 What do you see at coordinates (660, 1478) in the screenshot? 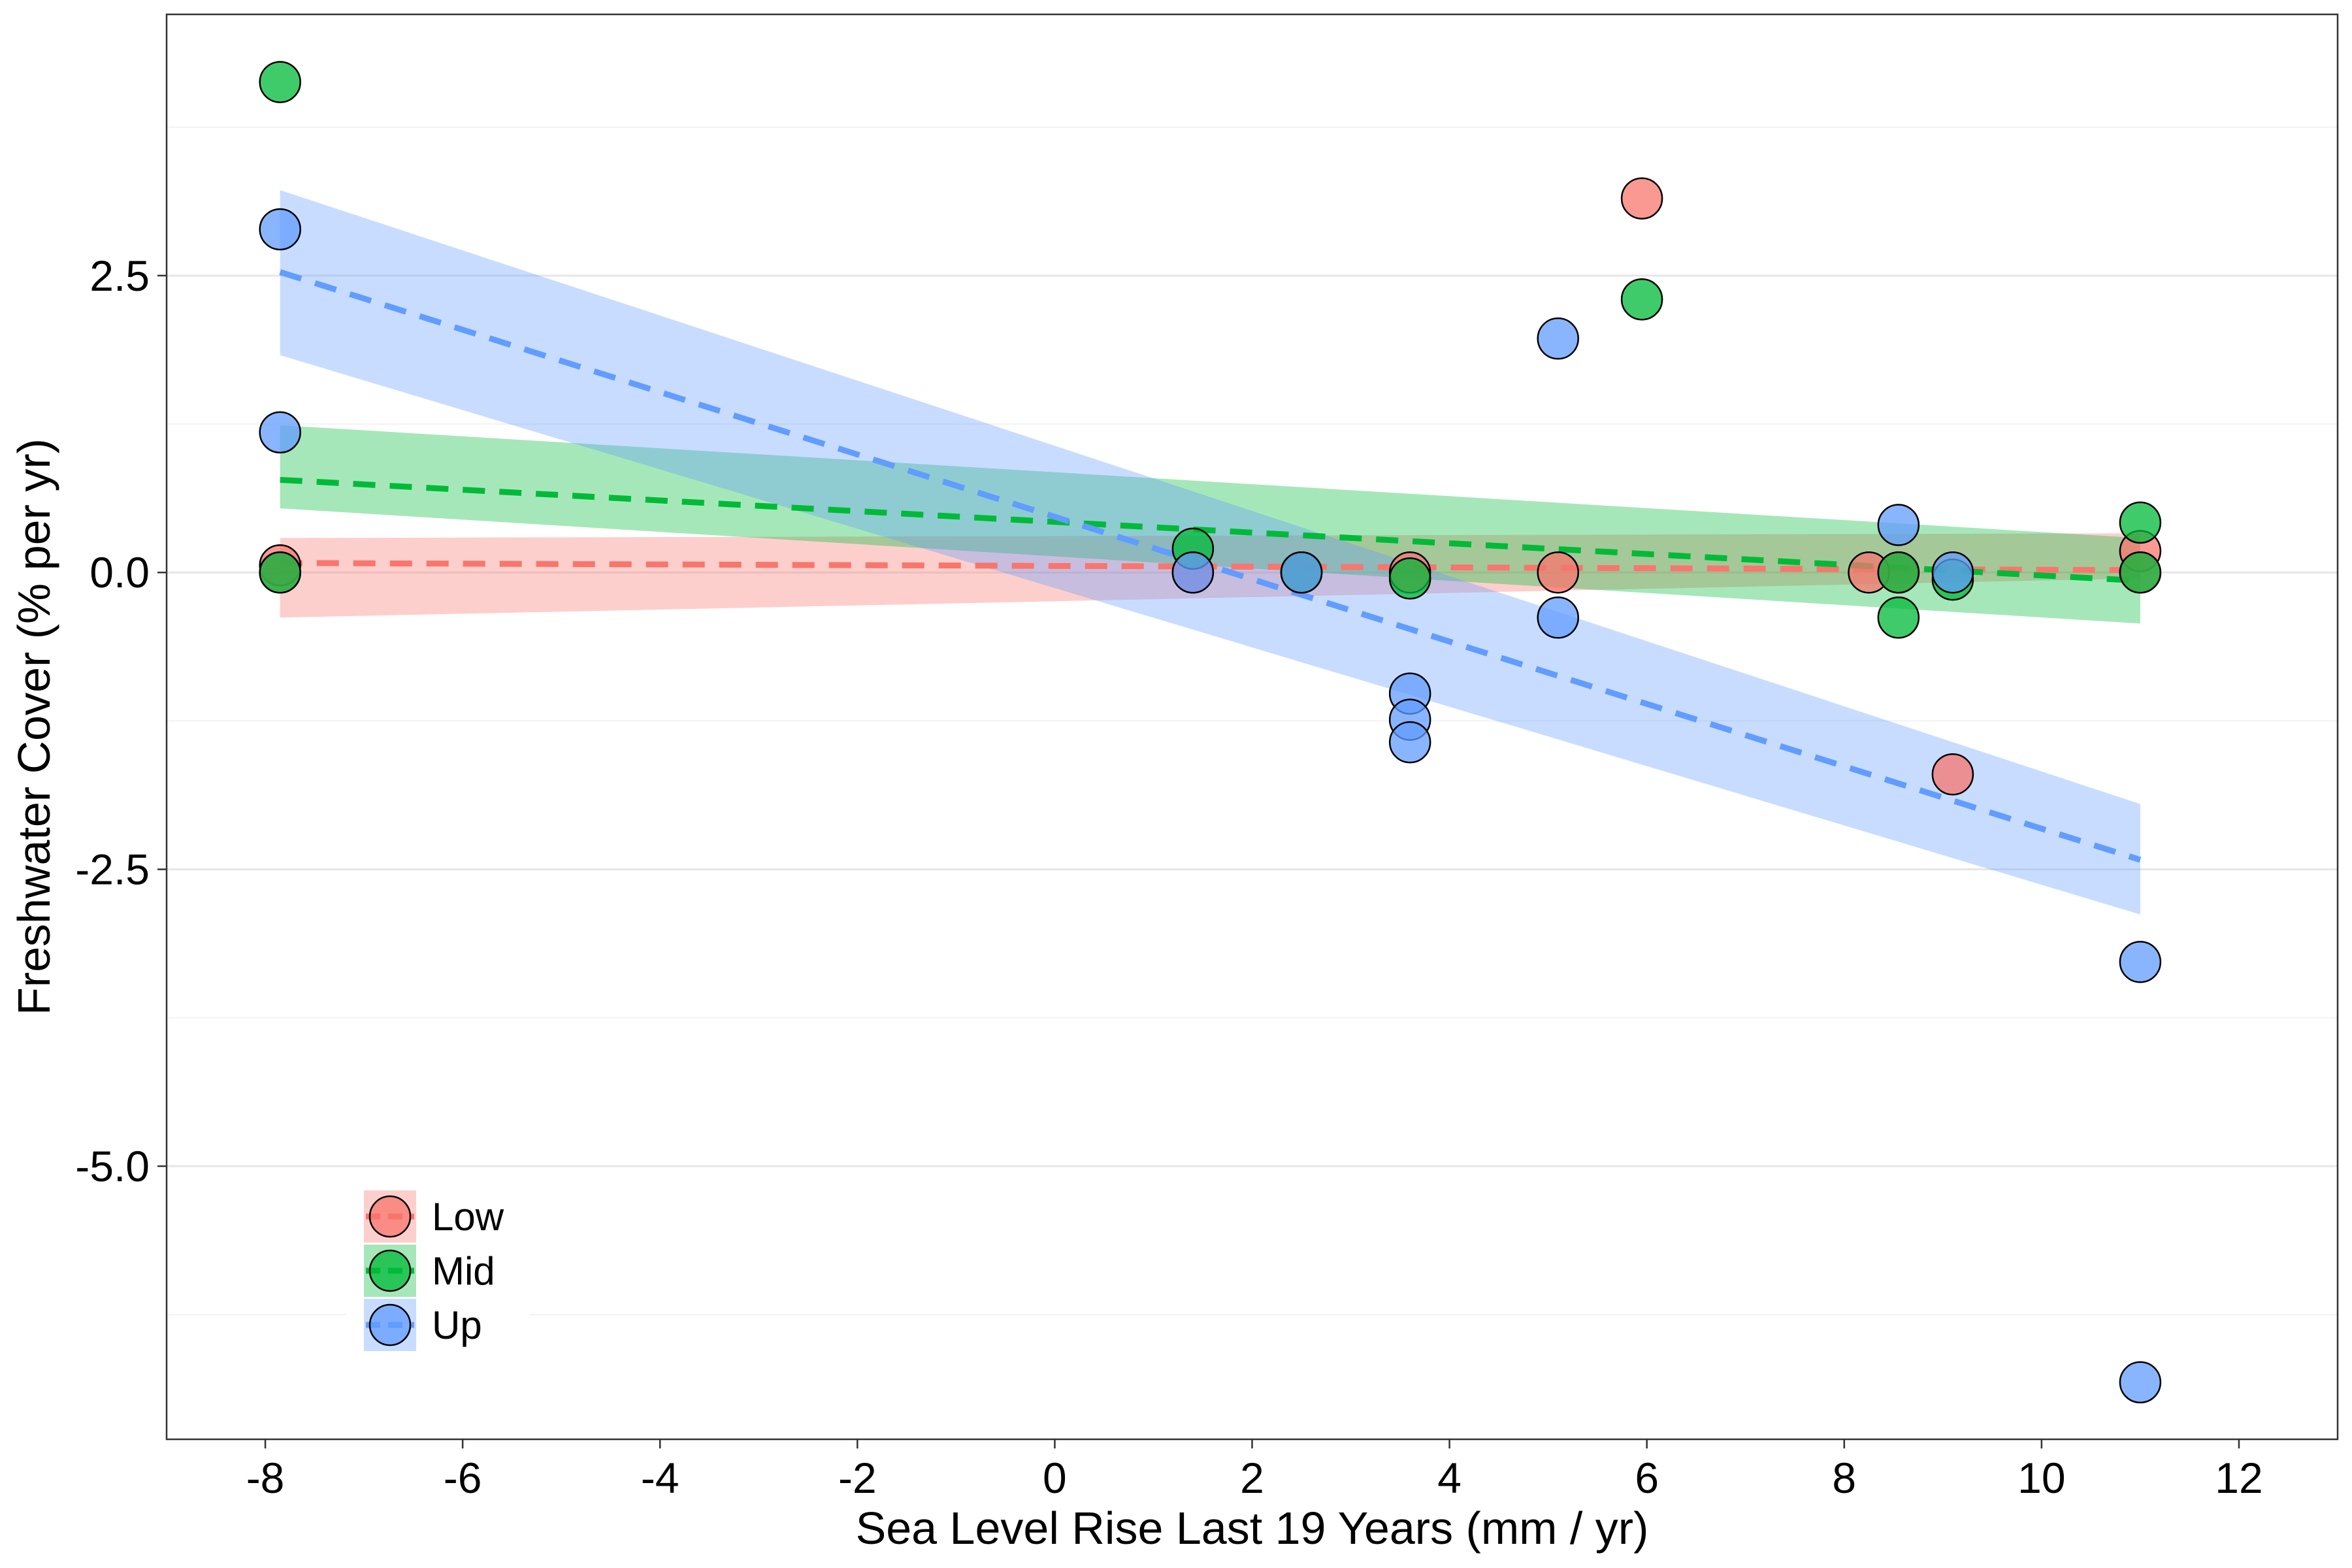
I see `x-tick-label: -4` at bounding box center [660, 1478].